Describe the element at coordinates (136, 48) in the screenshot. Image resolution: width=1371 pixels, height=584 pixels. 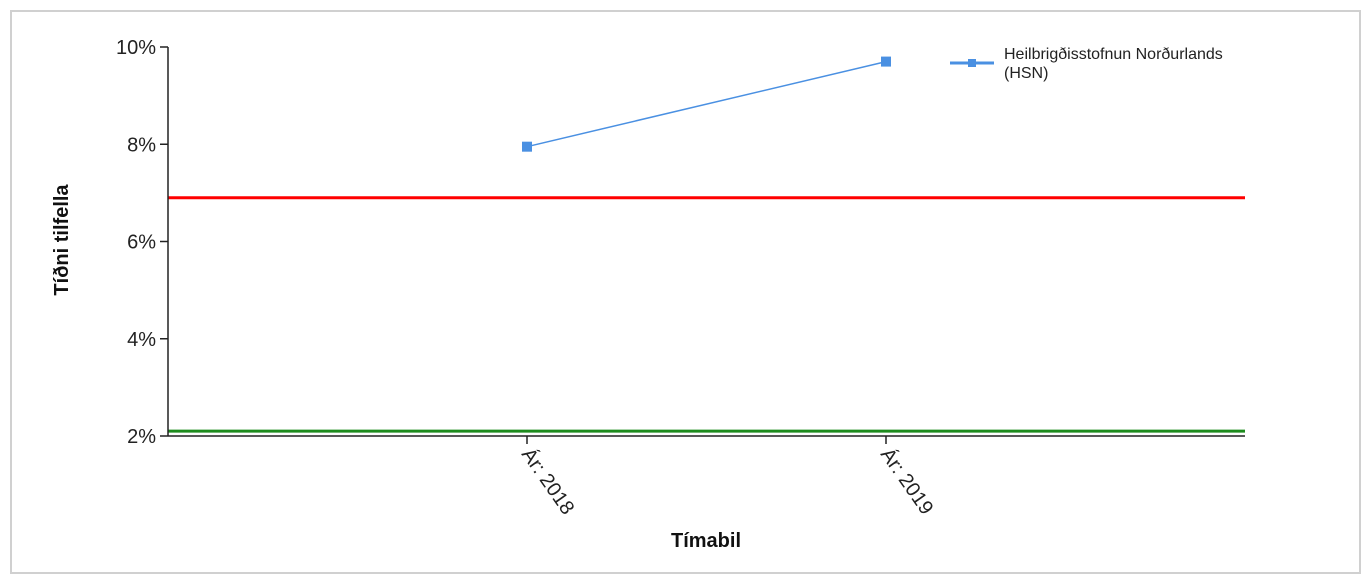
I see `y-tick-label: 10%` at that location.